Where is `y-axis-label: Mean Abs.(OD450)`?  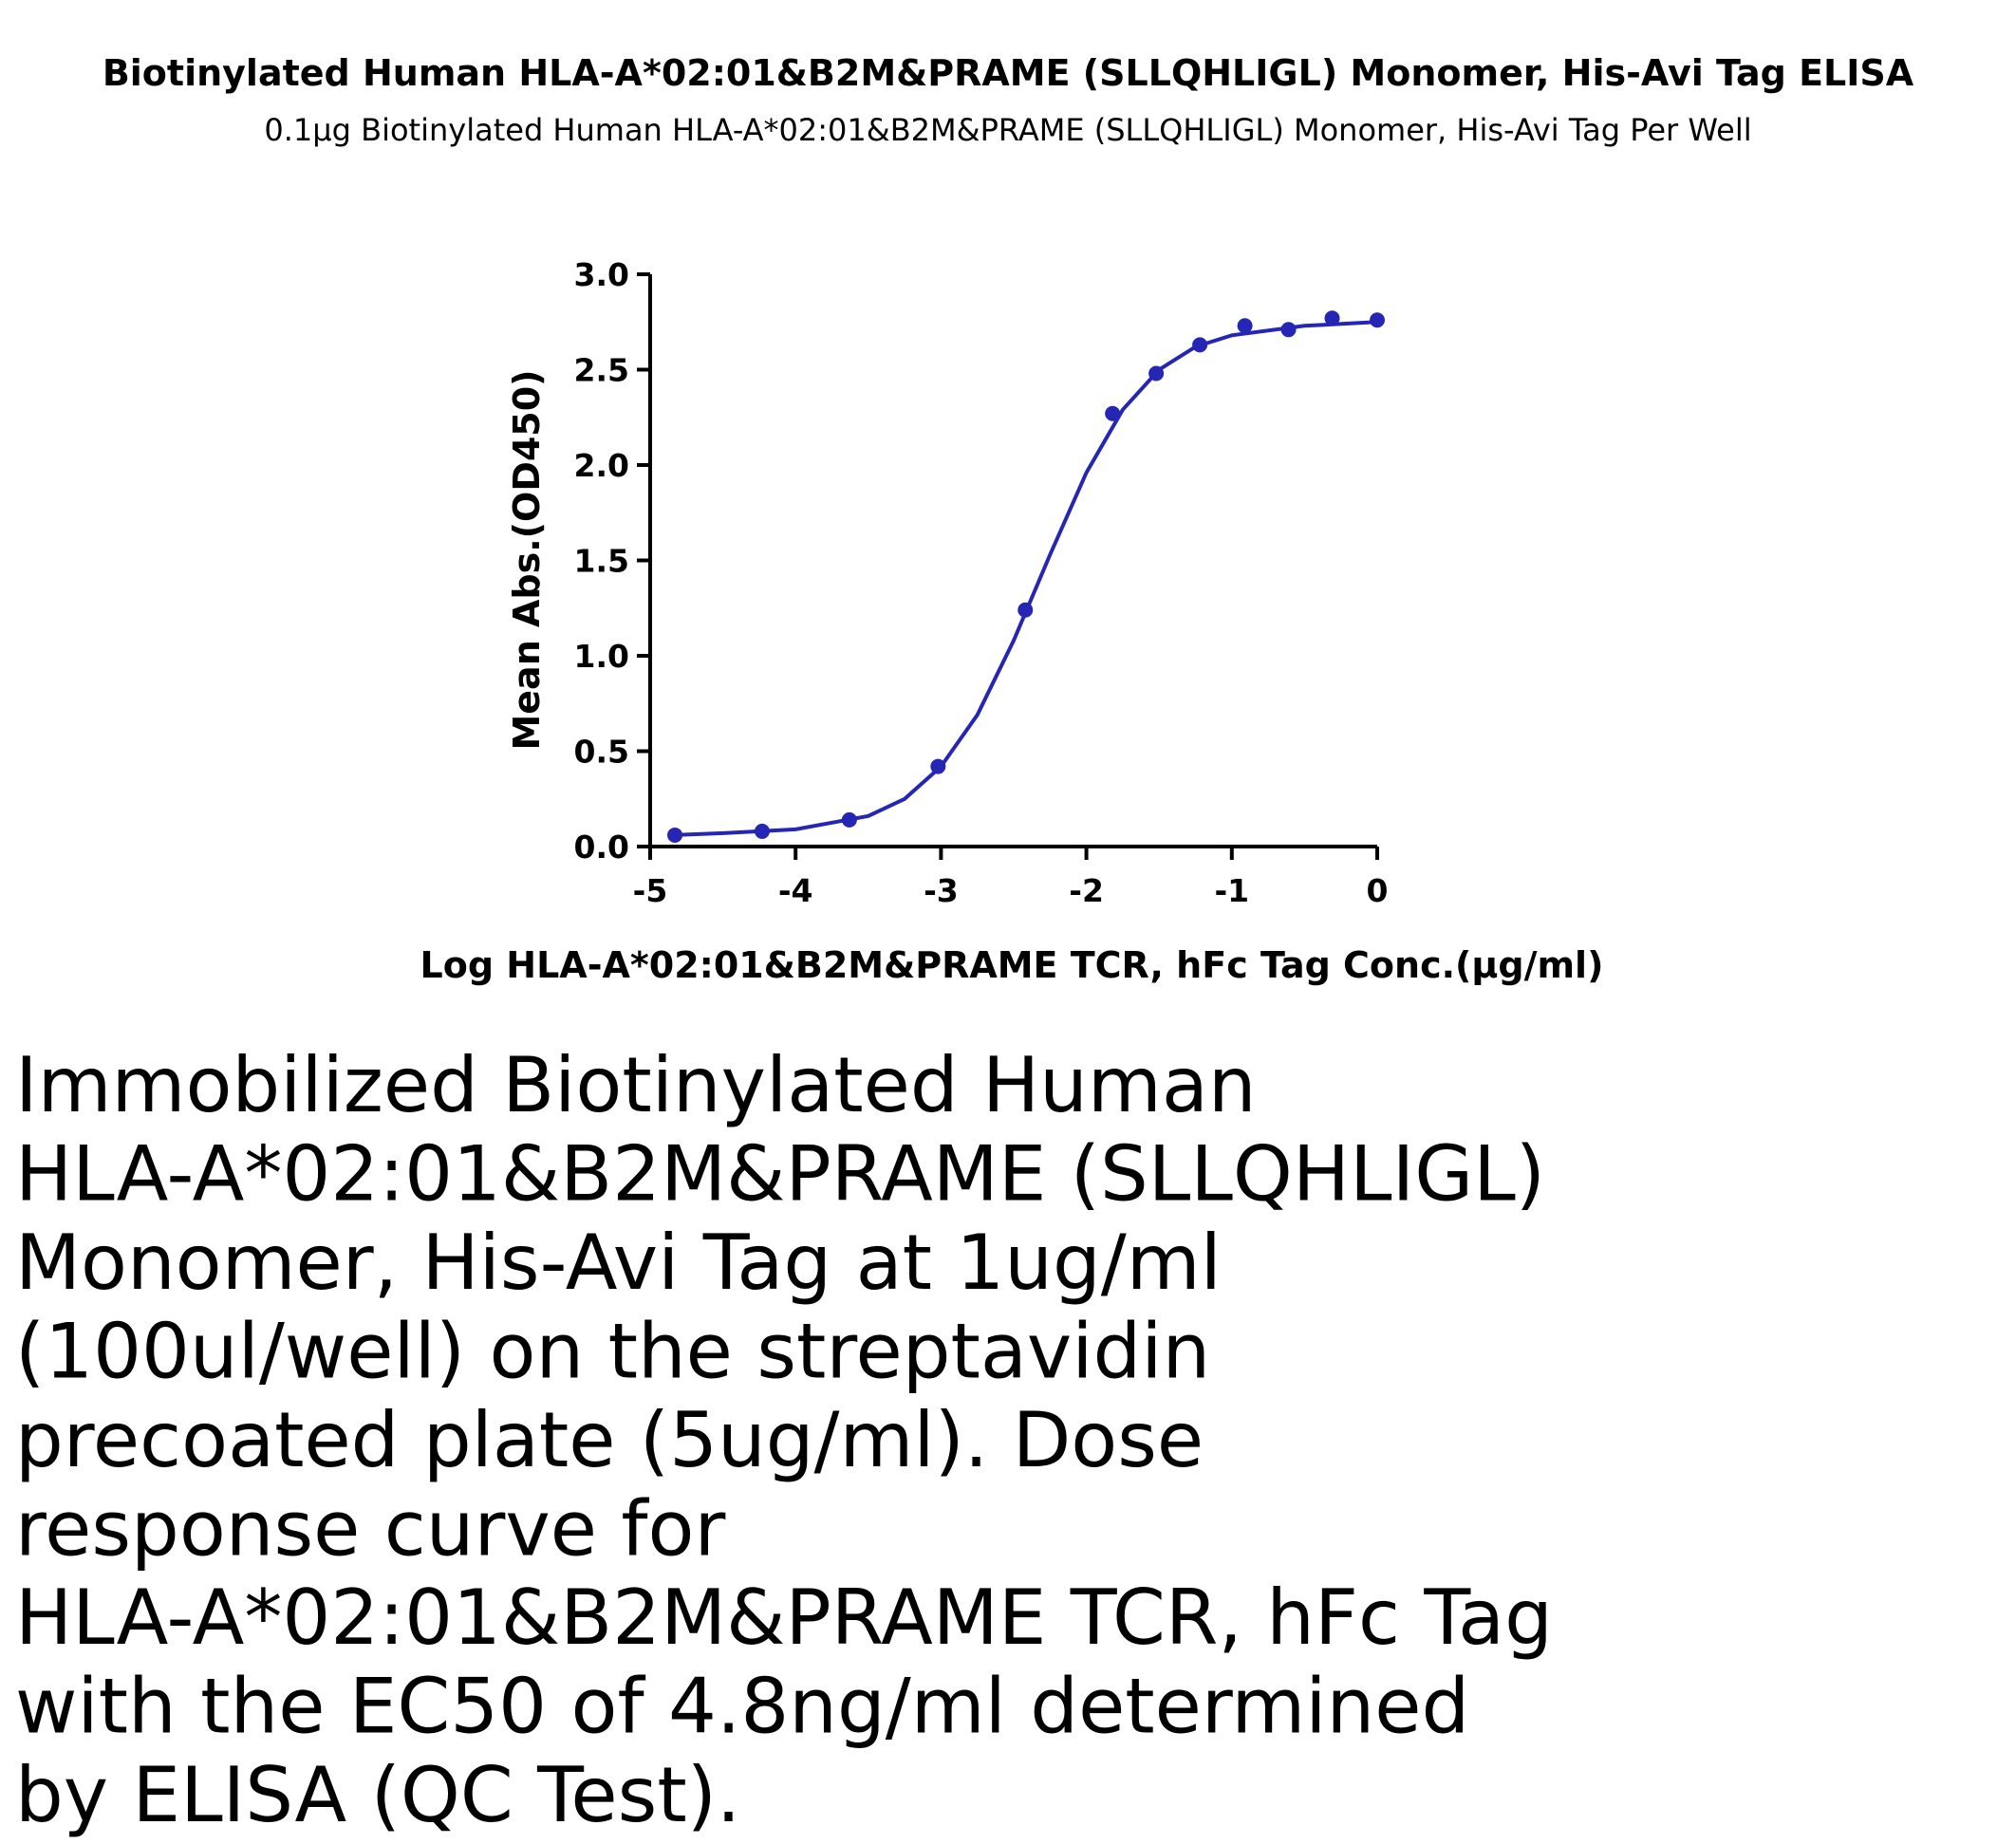 y-axis-label: Mean Abs.(OD450) is located at coordinates (527, 559).